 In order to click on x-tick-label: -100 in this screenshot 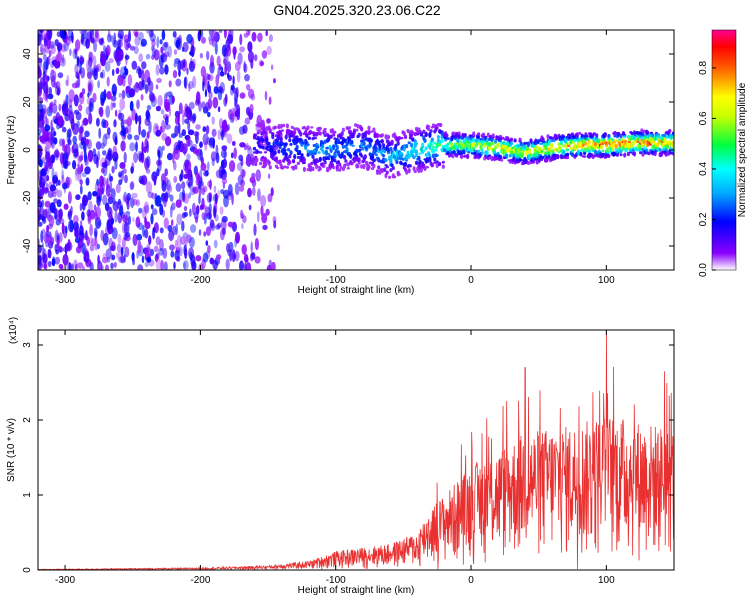, I will do `click(336, 280)`.